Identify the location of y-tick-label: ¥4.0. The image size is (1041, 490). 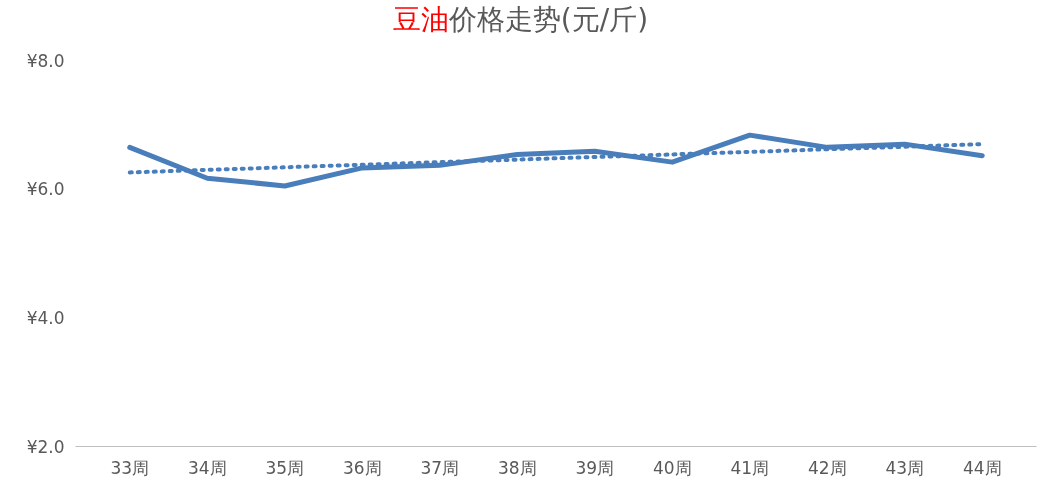
(45, 317).